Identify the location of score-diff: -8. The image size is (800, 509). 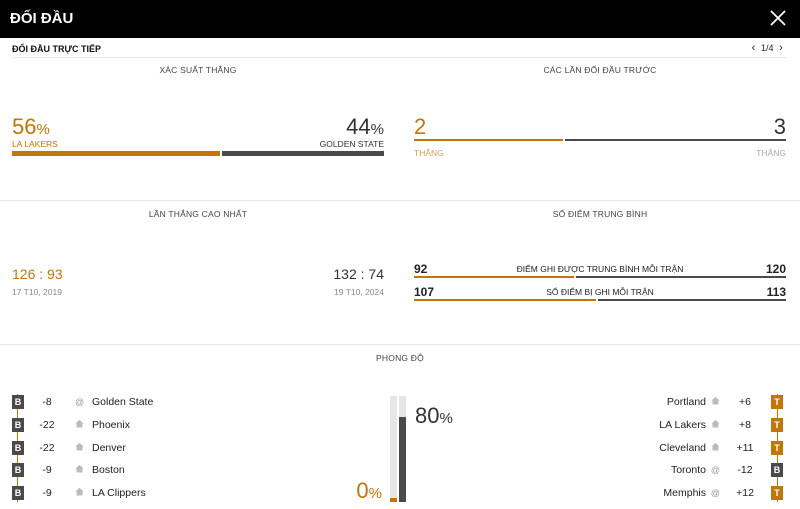
(47, 402).